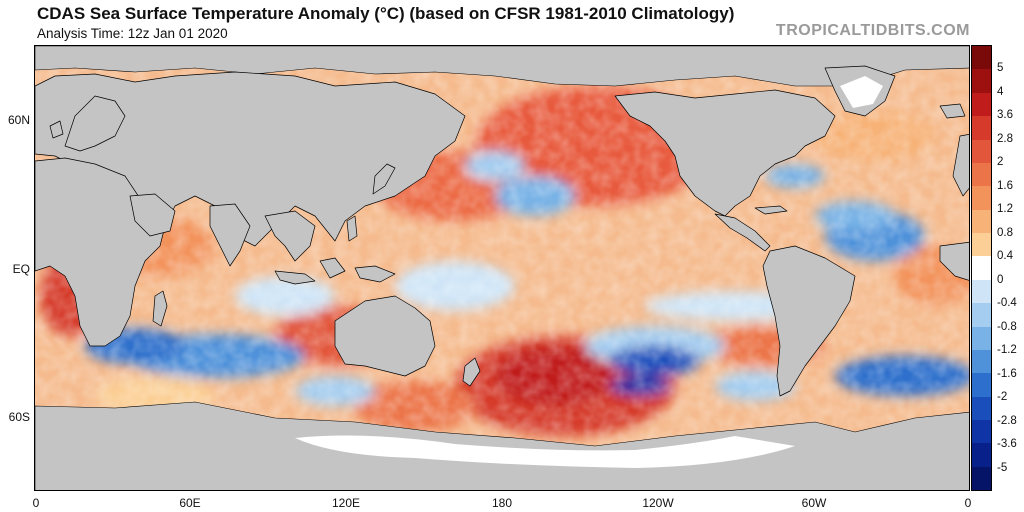  I want to click on colorbar-label: -0.8, so click(1007, 326).